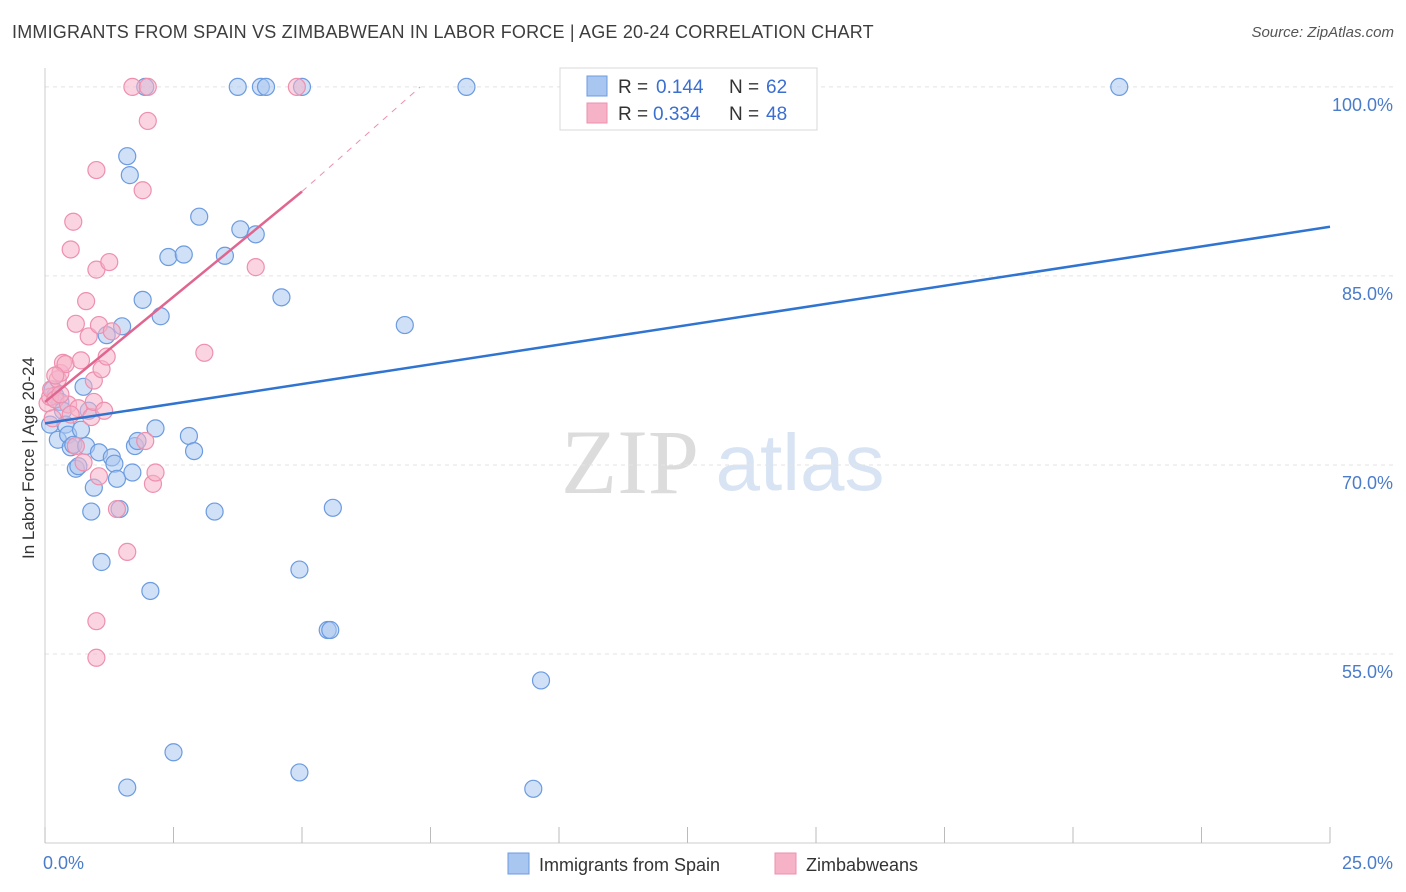  What do you see at coordinates (744, 87) in the screenshot?
I see `legend-spain-n-label: N =` at bounding box center [744, 87].